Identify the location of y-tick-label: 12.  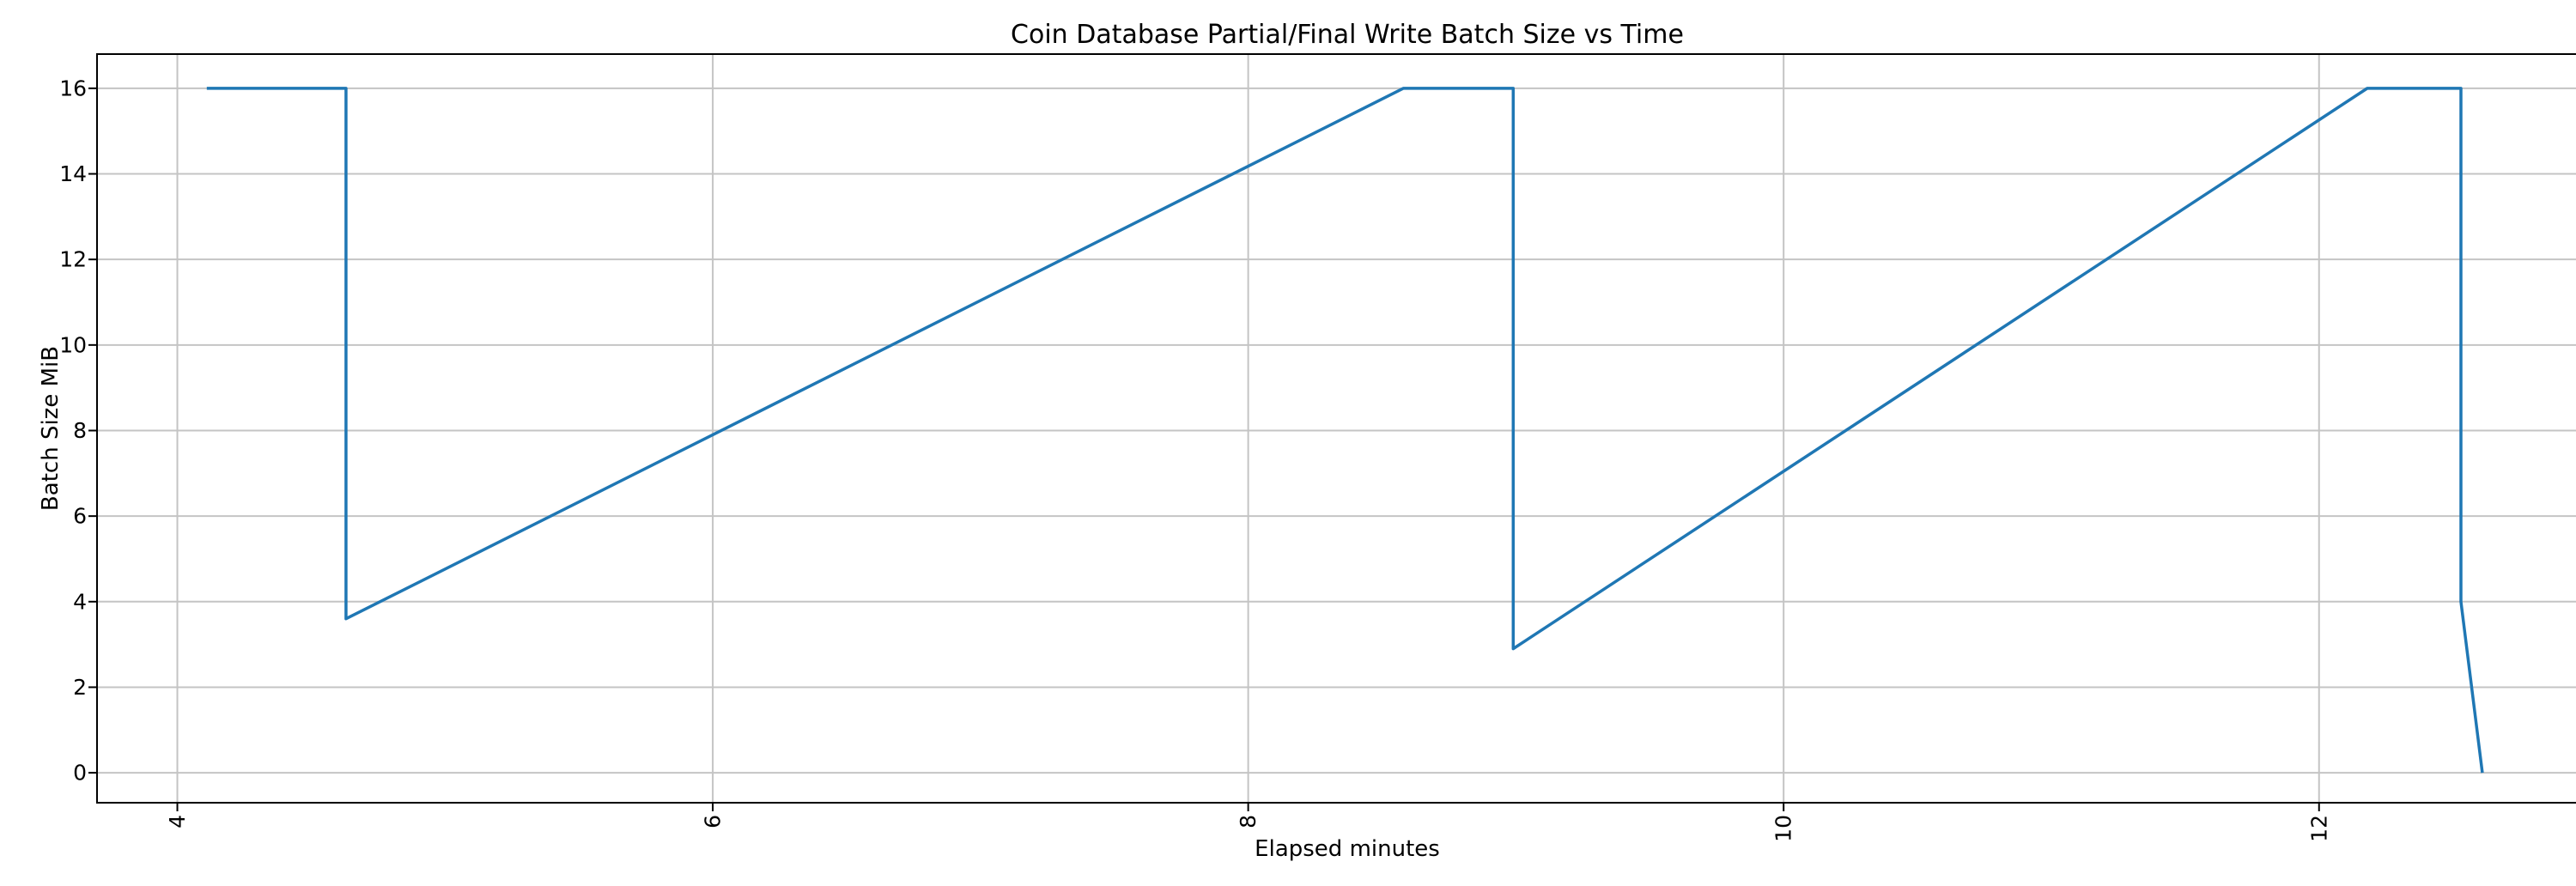
(73, 259).